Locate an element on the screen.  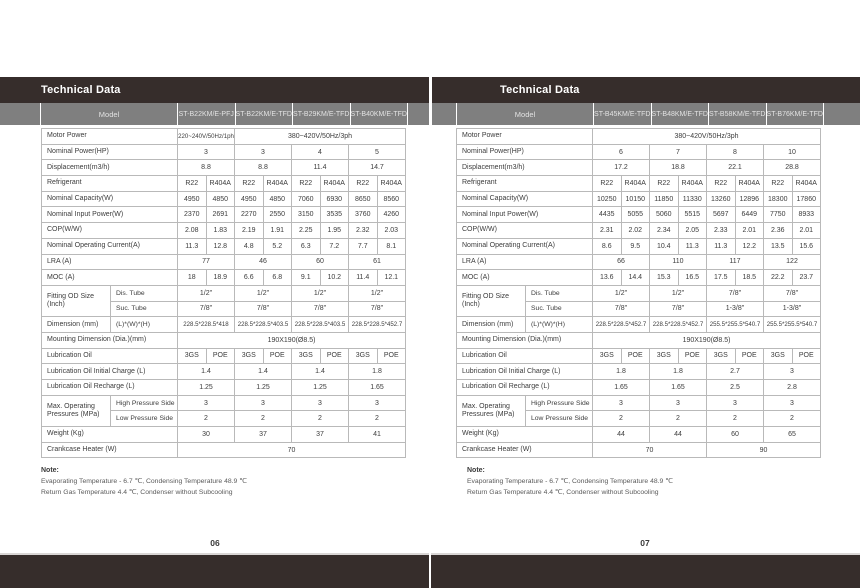
row-label: Mounting Dimension (Dia.)(mm) is located at coordinates (525, 340).